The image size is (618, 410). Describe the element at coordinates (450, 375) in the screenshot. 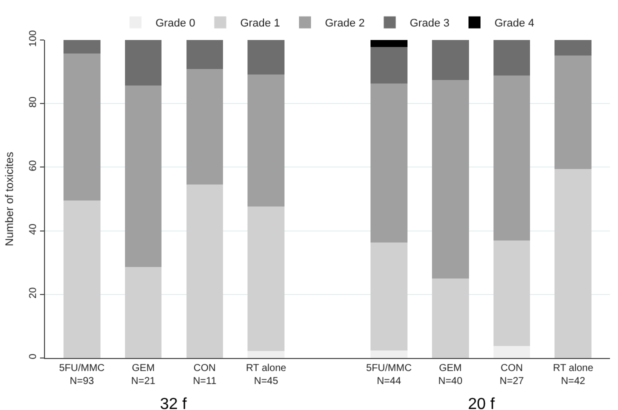

I see `x-tick-label: GEM N=40` at that location.